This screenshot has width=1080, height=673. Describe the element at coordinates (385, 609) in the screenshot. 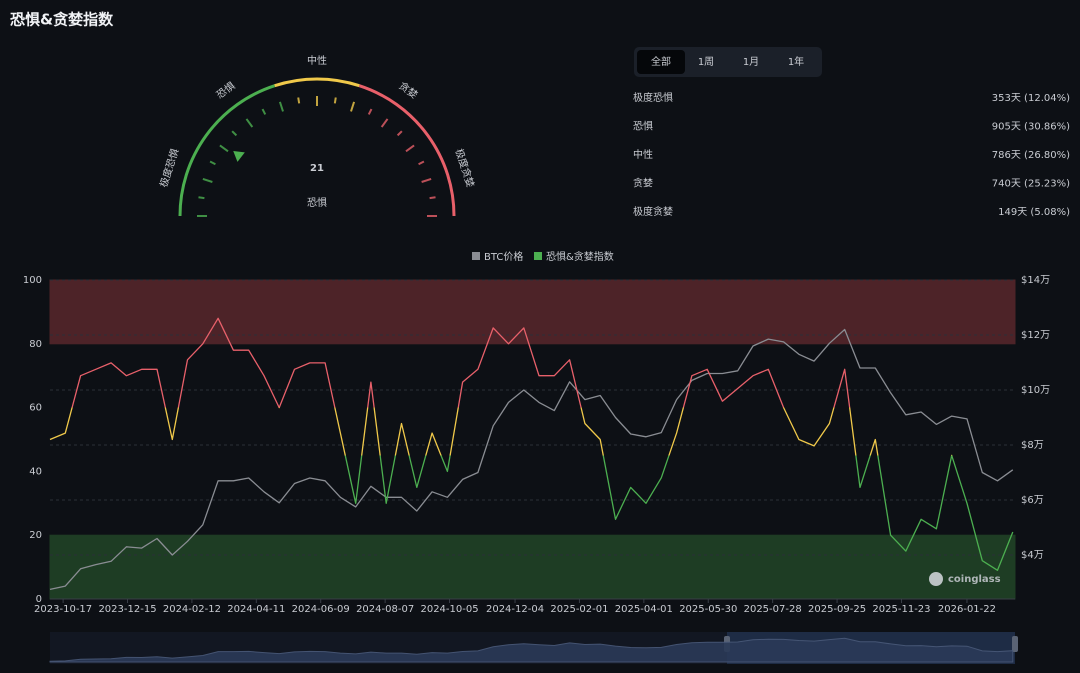

I see `x-tick-label: 2024-08-07` at that location.